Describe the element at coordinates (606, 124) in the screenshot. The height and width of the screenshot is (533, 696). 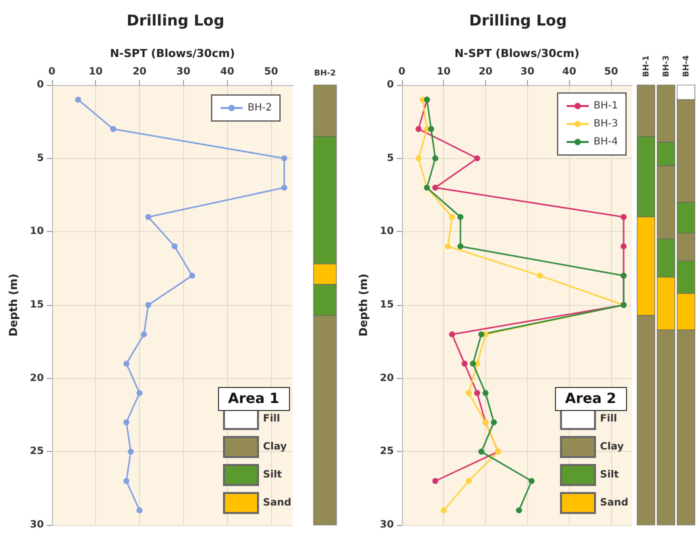
I see `legend-label: BH-3` at that location.